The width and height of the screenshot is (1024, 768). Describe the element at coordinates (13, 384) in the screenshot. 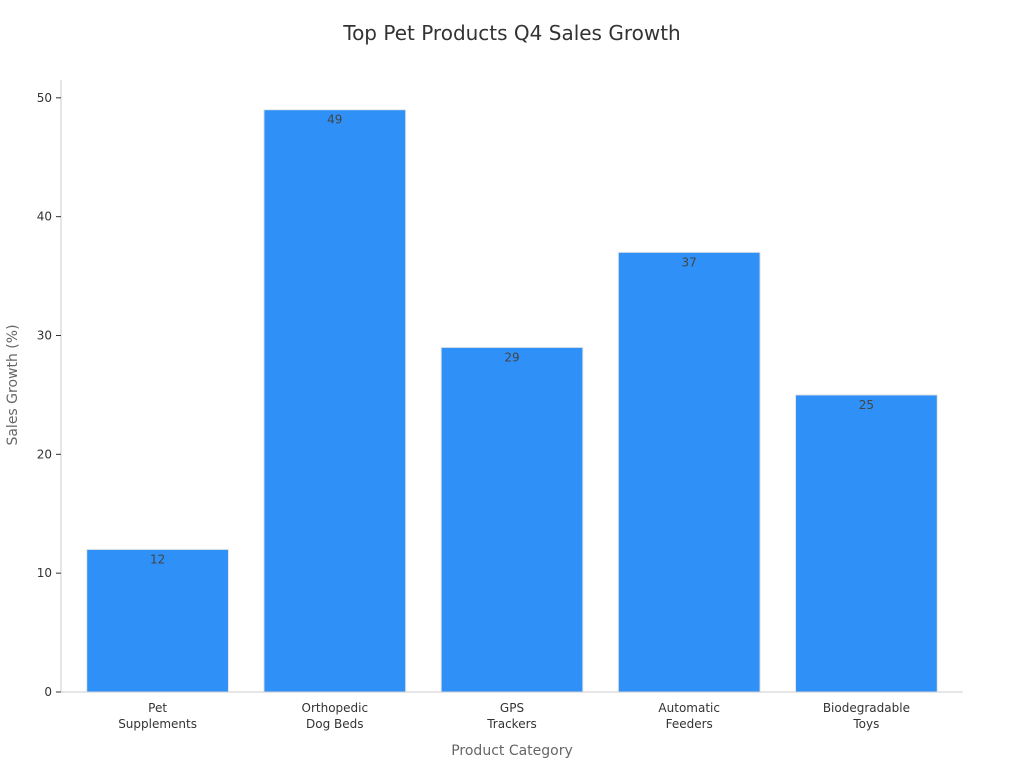

I see `y-axis-title: Sales Growth (%)` at that location.